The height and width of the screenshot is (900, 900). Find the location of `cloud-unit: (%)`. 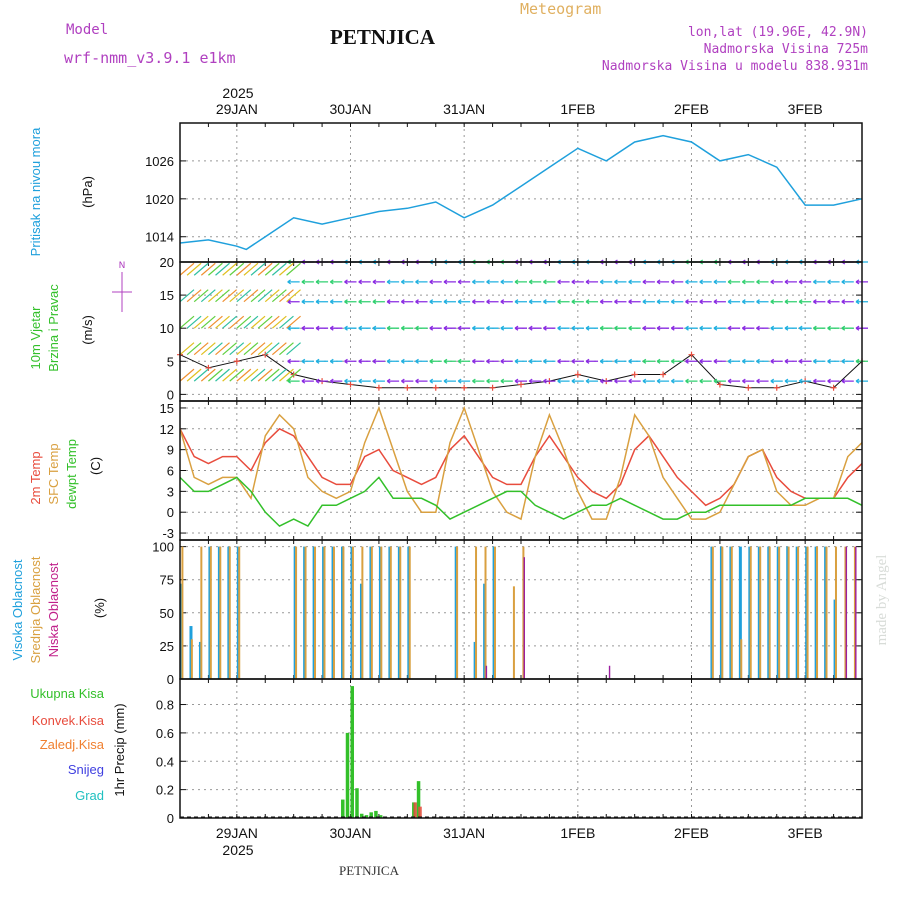

cloud-unit: (%) is located at coordinates (99, 608).